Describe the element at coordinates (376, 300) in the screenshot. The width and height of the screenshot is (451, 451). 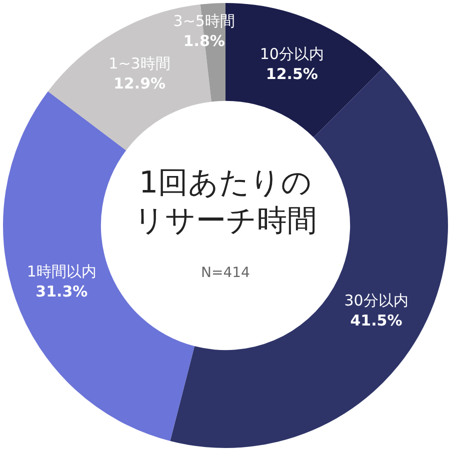
I see `slice-label: 30分以内` at that location.